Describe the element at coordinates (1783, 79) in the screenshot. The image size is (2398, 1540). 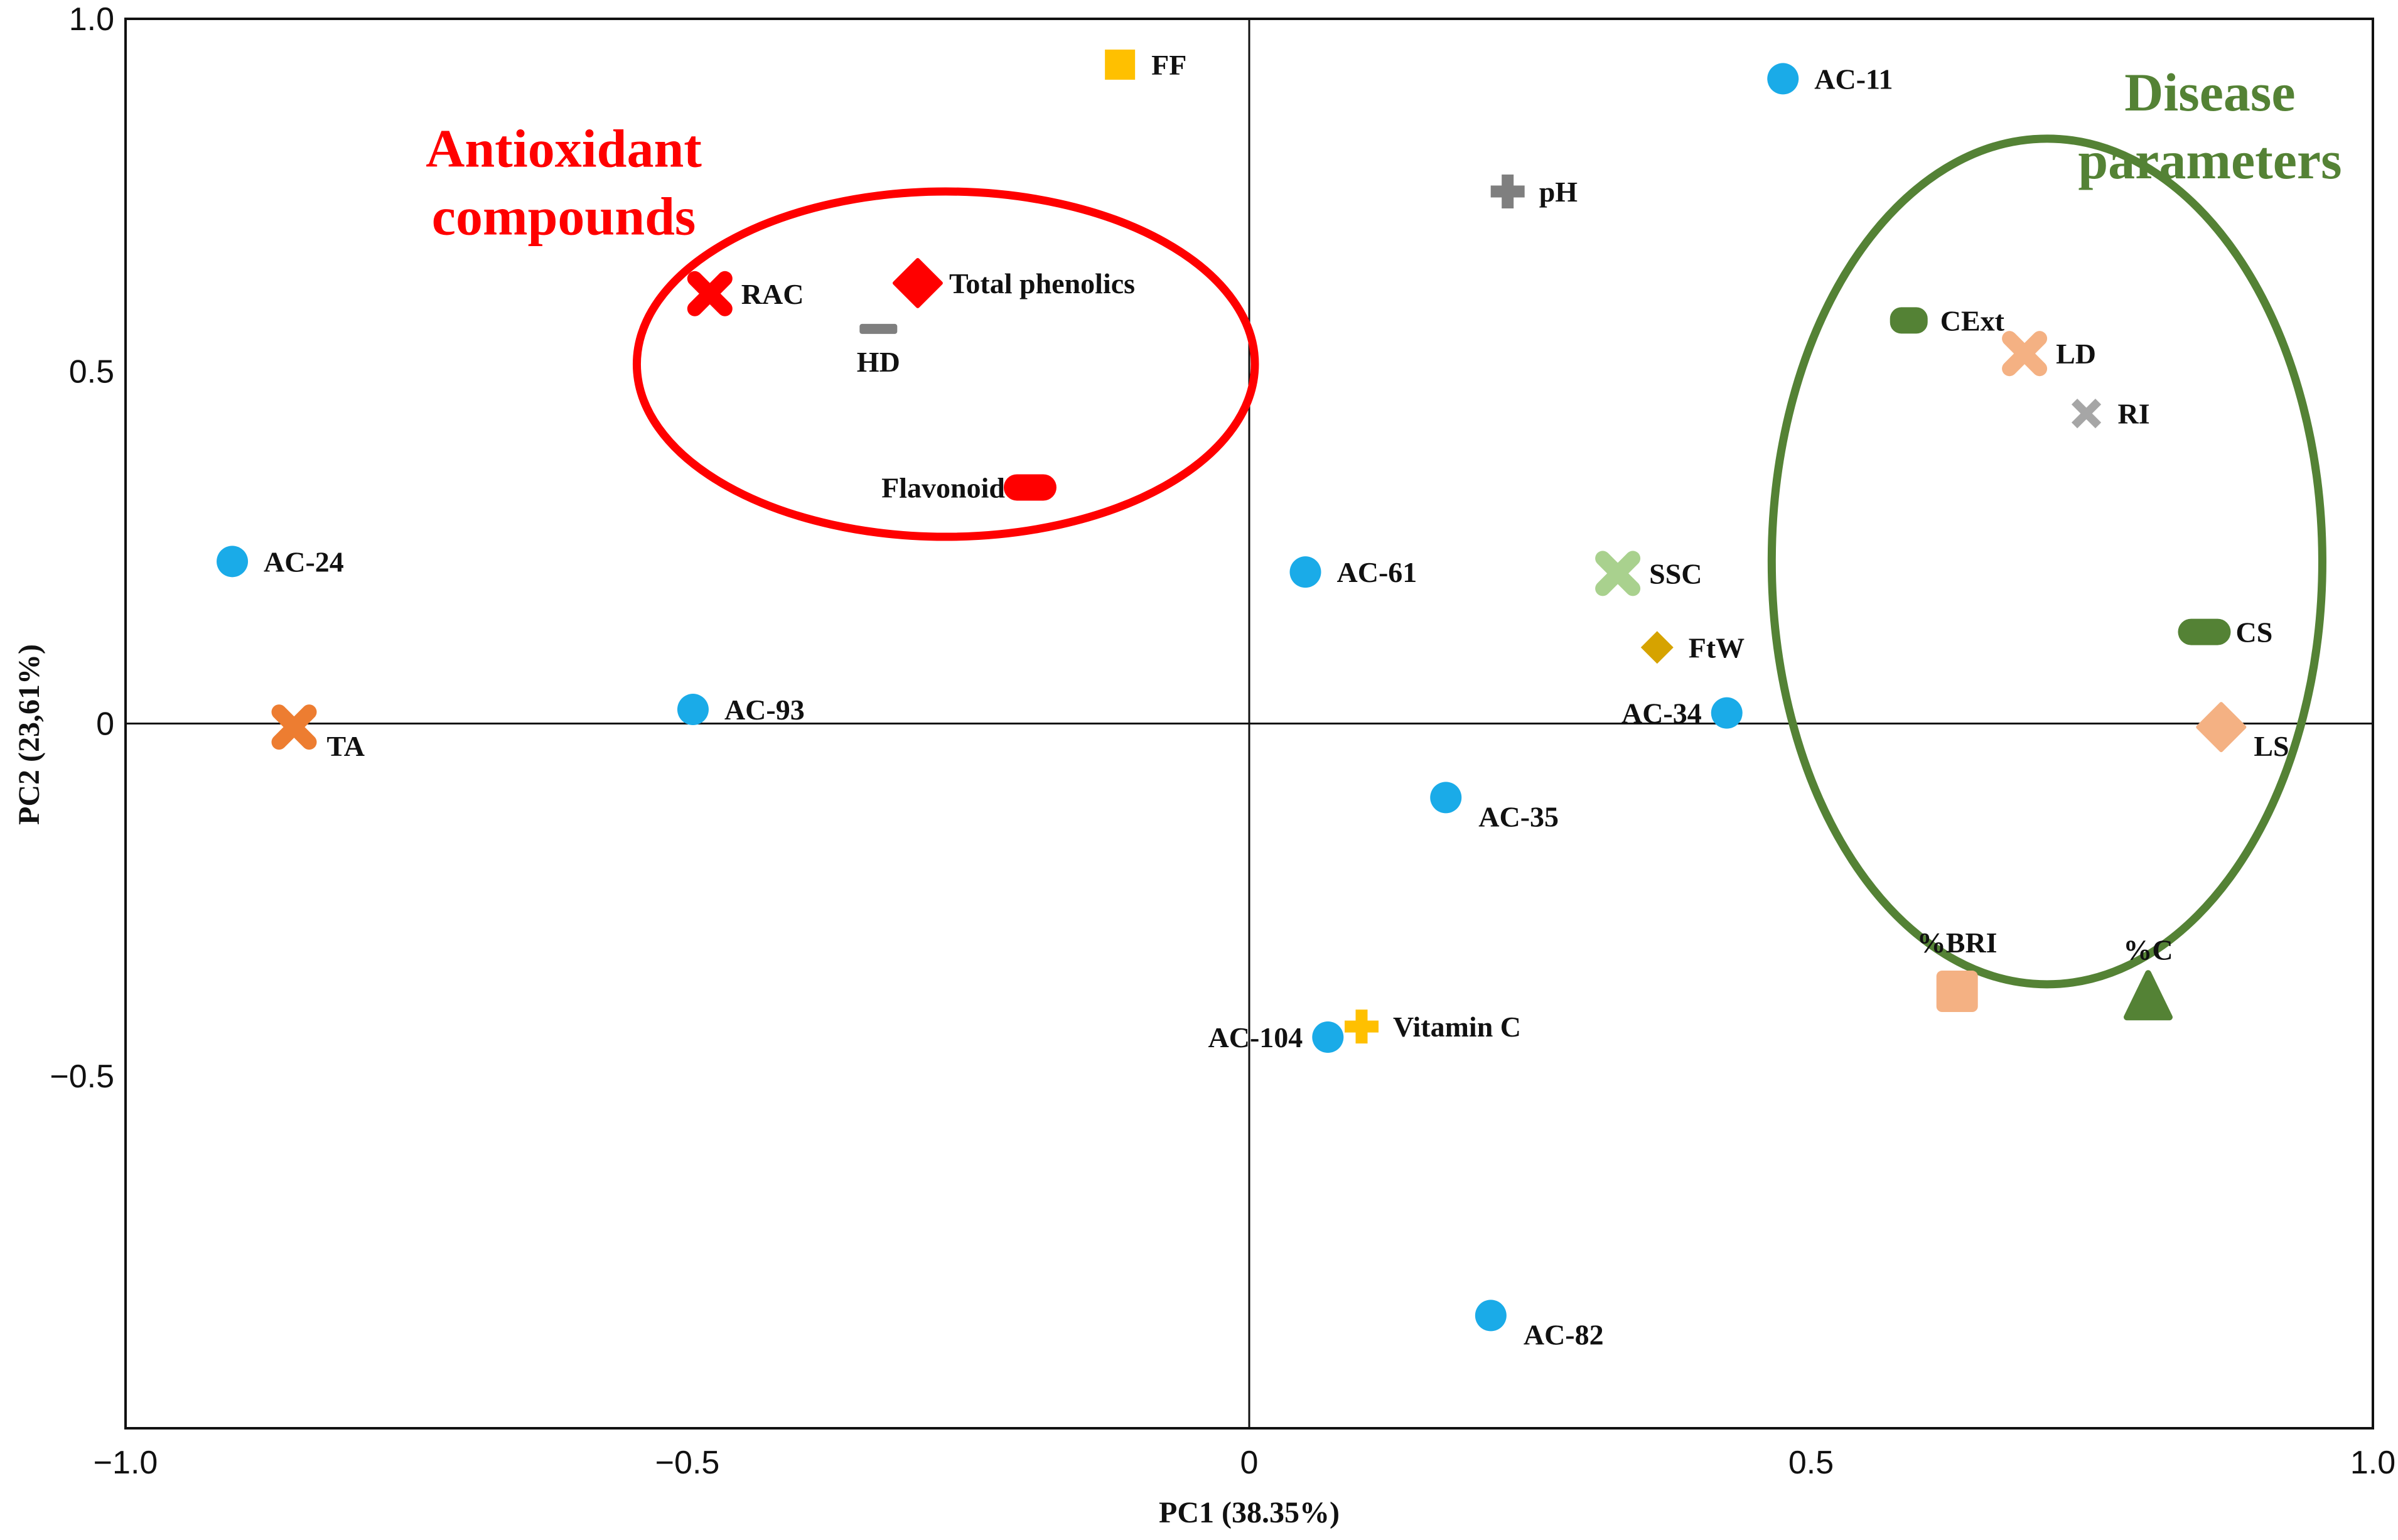
I see `ac-11-marker` at that location.